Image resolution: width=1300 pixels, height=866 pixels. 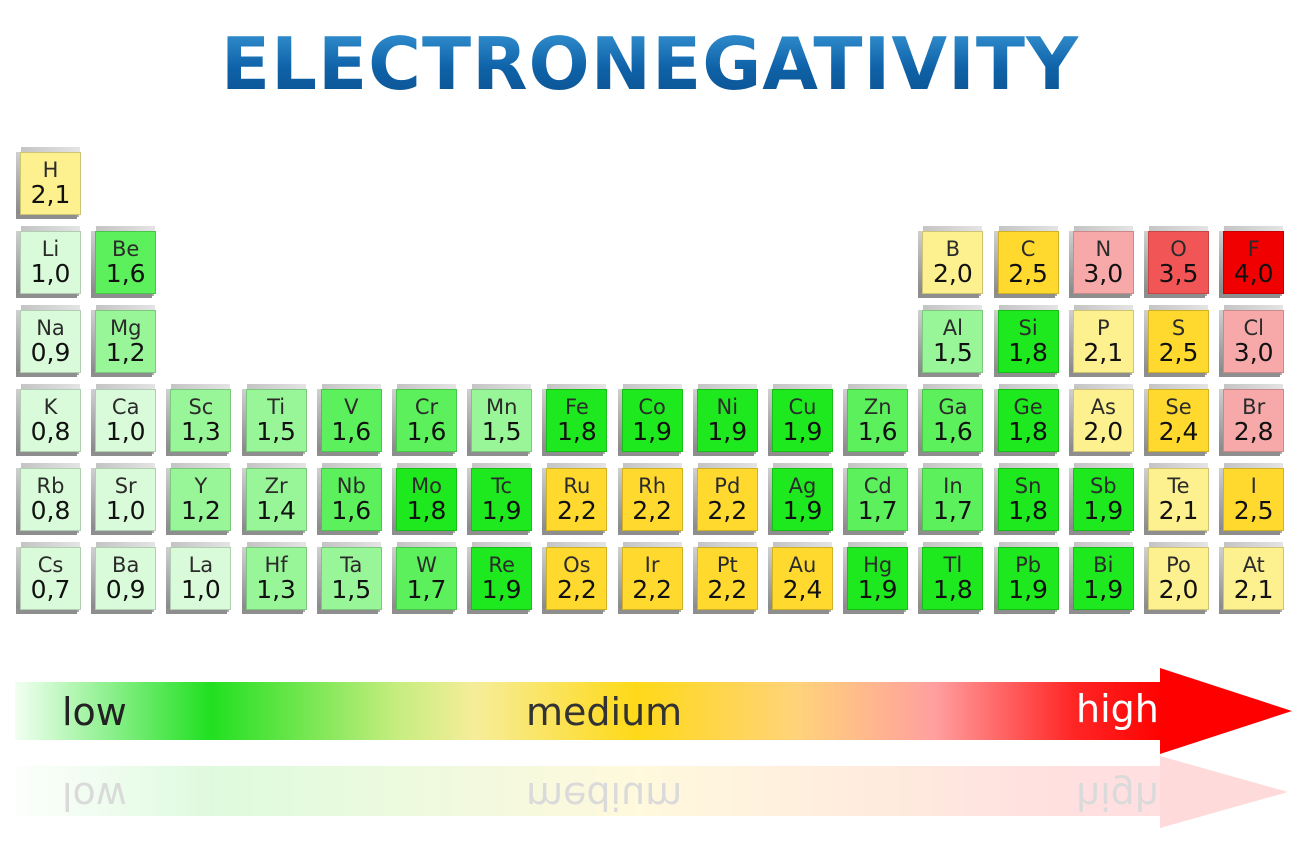 I want to click on element-cell-au: Au 2,4, so click(x=800, y=576).